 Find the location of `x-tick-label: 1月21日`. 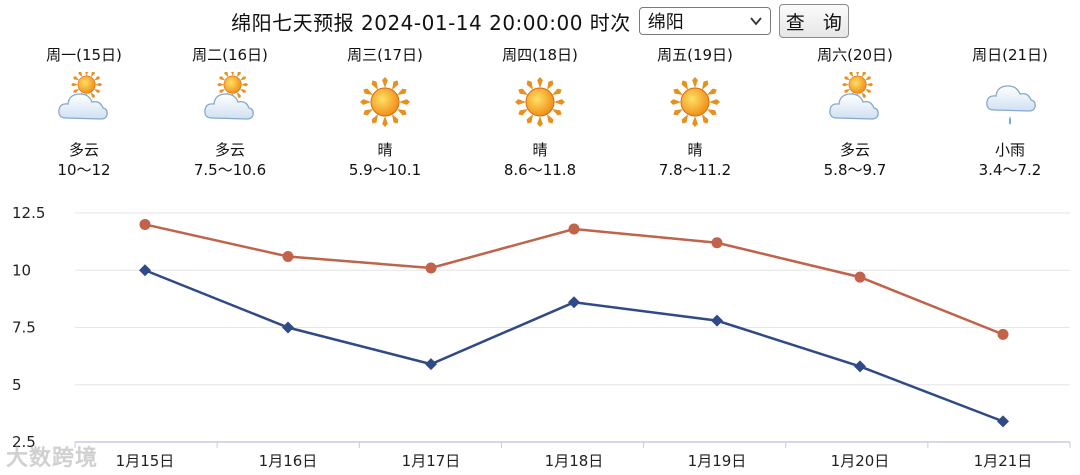

x-tick-label: 1月21日 is located at coordinates (1003, 461).